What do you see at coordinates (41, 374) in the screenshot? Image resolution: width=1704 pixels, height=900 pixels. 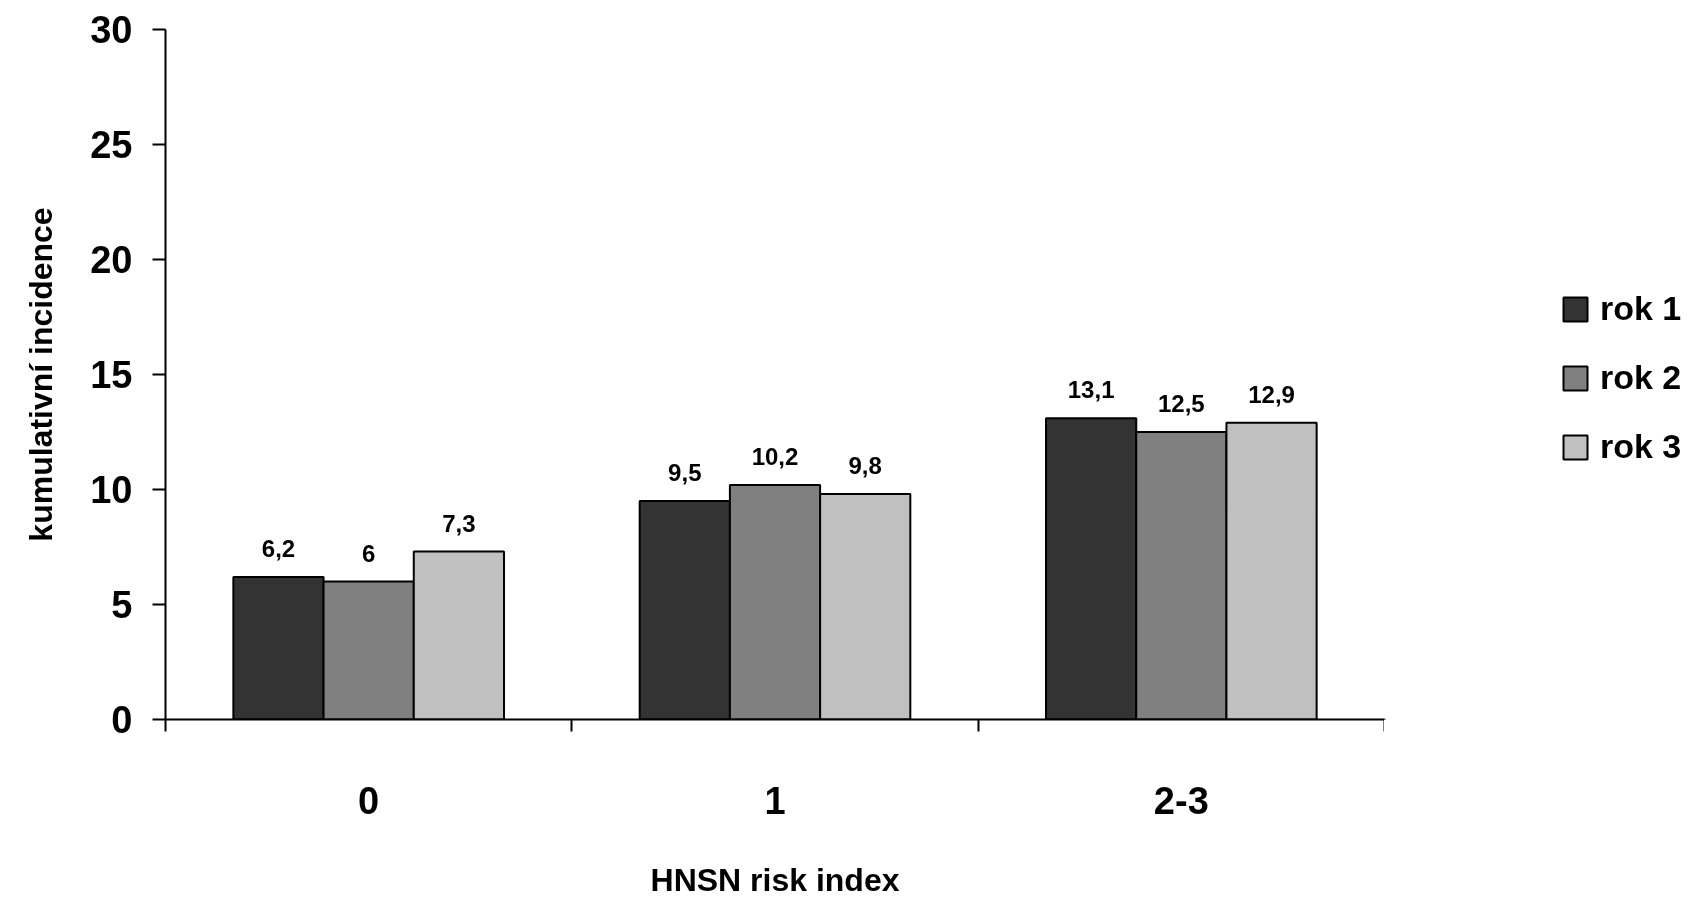 I see `y-axis-title: kumulativní incidence` at bounding box center [41, 374].